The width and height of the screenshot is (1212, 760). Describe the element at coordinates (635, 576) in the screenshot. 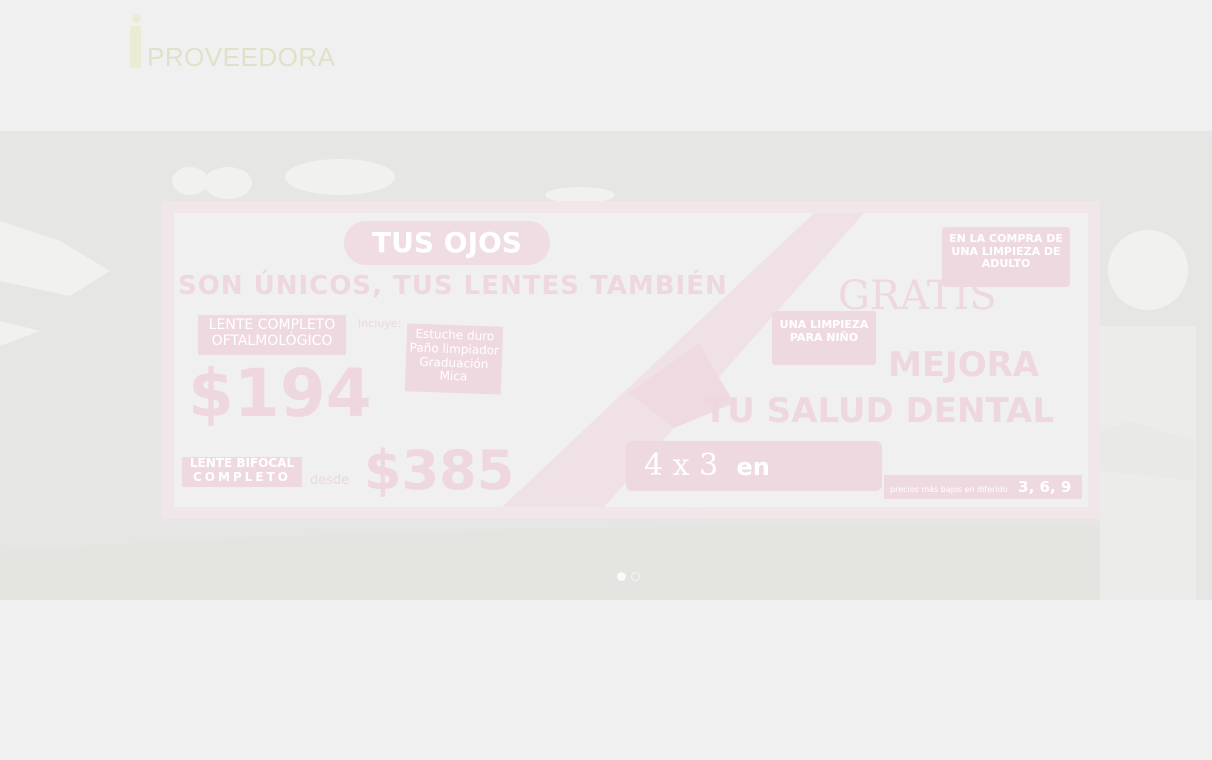

I see `carousel-dot` at that location.